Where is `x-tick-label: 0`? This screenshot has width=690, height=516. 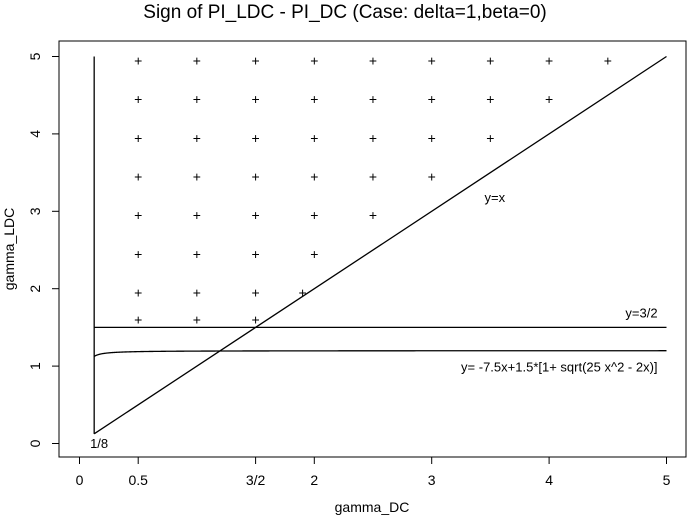
x-tick-label: 0 is located at coordinates (80, 480).